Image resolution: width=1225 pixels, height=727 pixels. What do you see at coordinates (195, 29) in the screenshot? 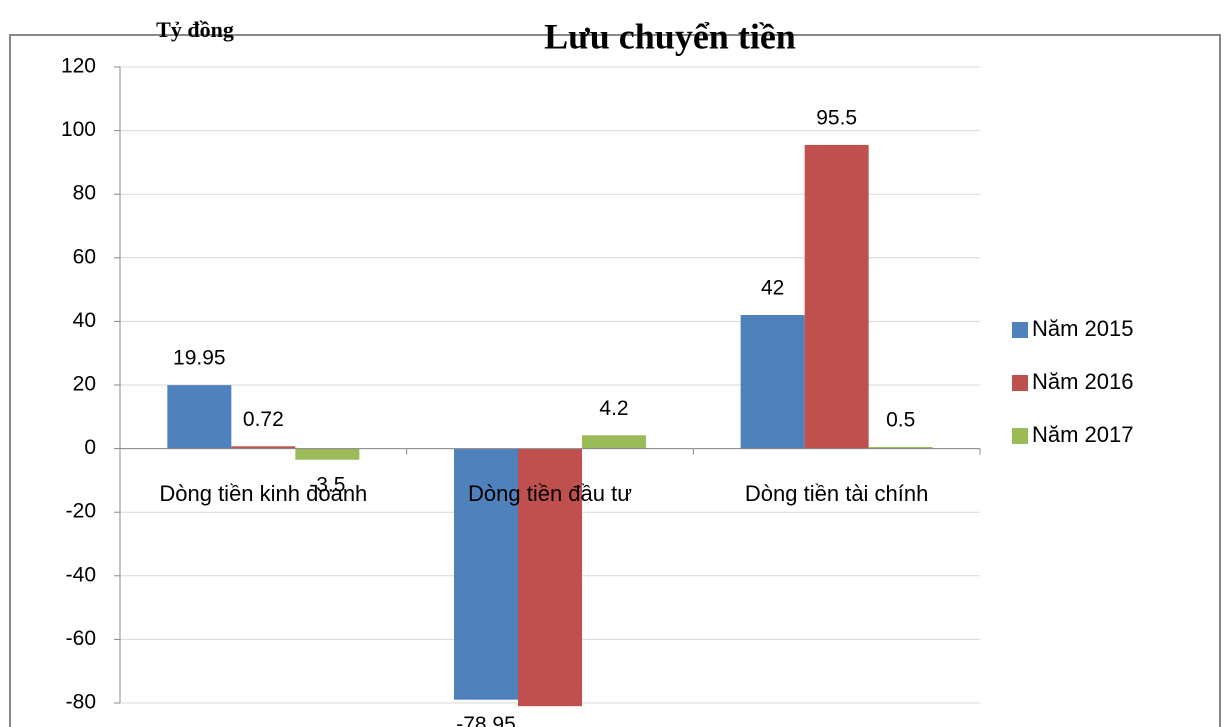
I see `y-axis-label: Tỷ đồng` at bounding box center [195, 29].